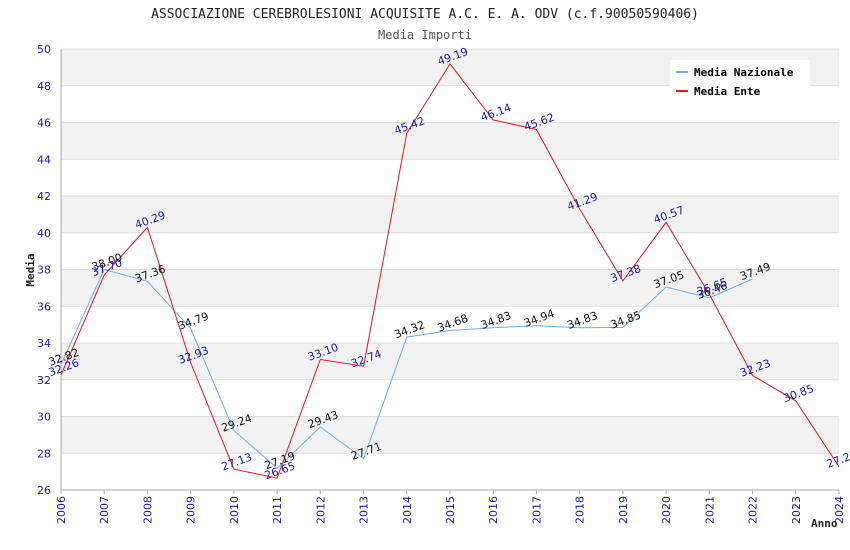 The height and width of the screenshot is (550, 850). What do you see at coordinates (839, 510) in the screenshot?
I see `x-tick-label: 2024` at bounding box center [839, 510].